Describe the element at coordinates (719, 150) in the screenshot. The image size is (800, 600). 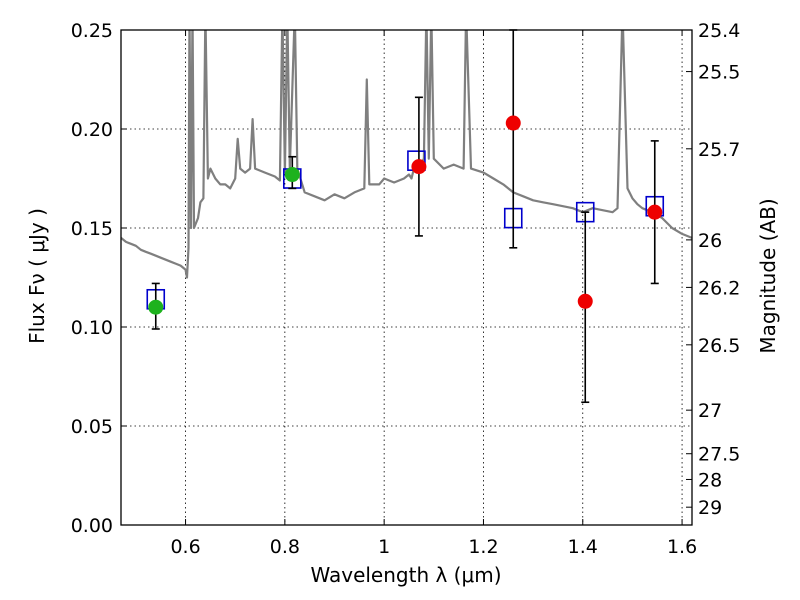
I see `right-tick-label: 25.7` at that location.